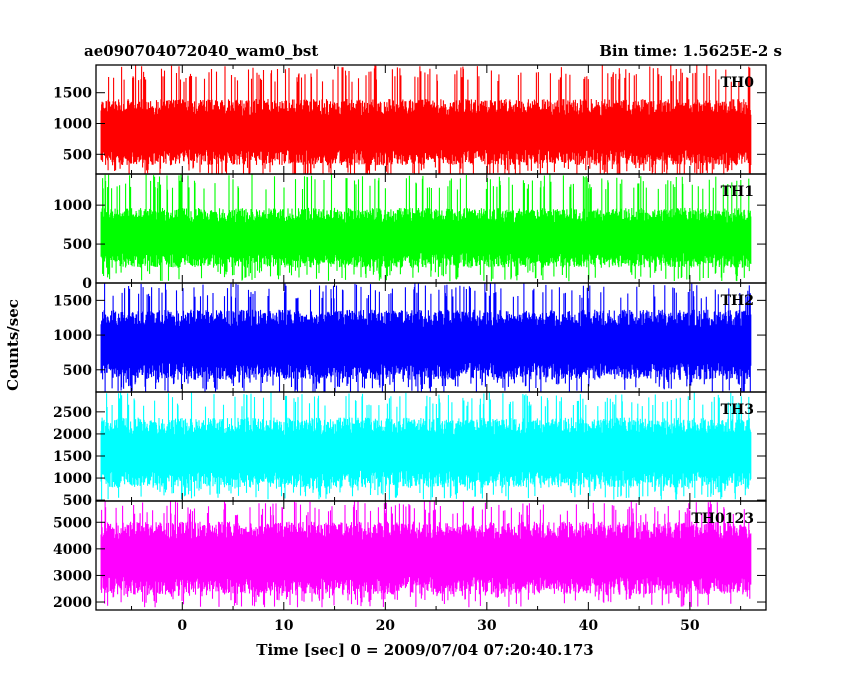  Describe the element at coordinates (87, 284) in the screenshot. I see `y-tick-label: 0` at that location.